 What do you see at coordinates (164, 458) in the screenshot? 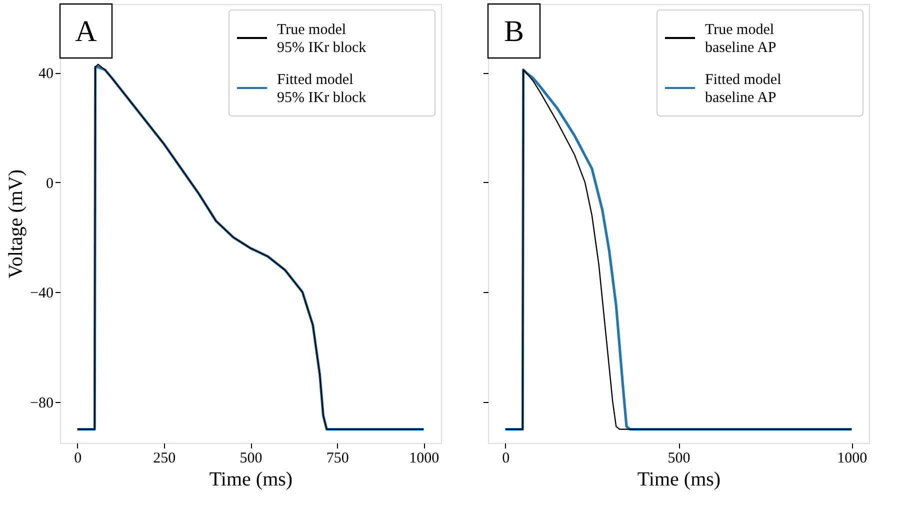
I see `x-tick-label: 250` at bounding box center [164, 458].